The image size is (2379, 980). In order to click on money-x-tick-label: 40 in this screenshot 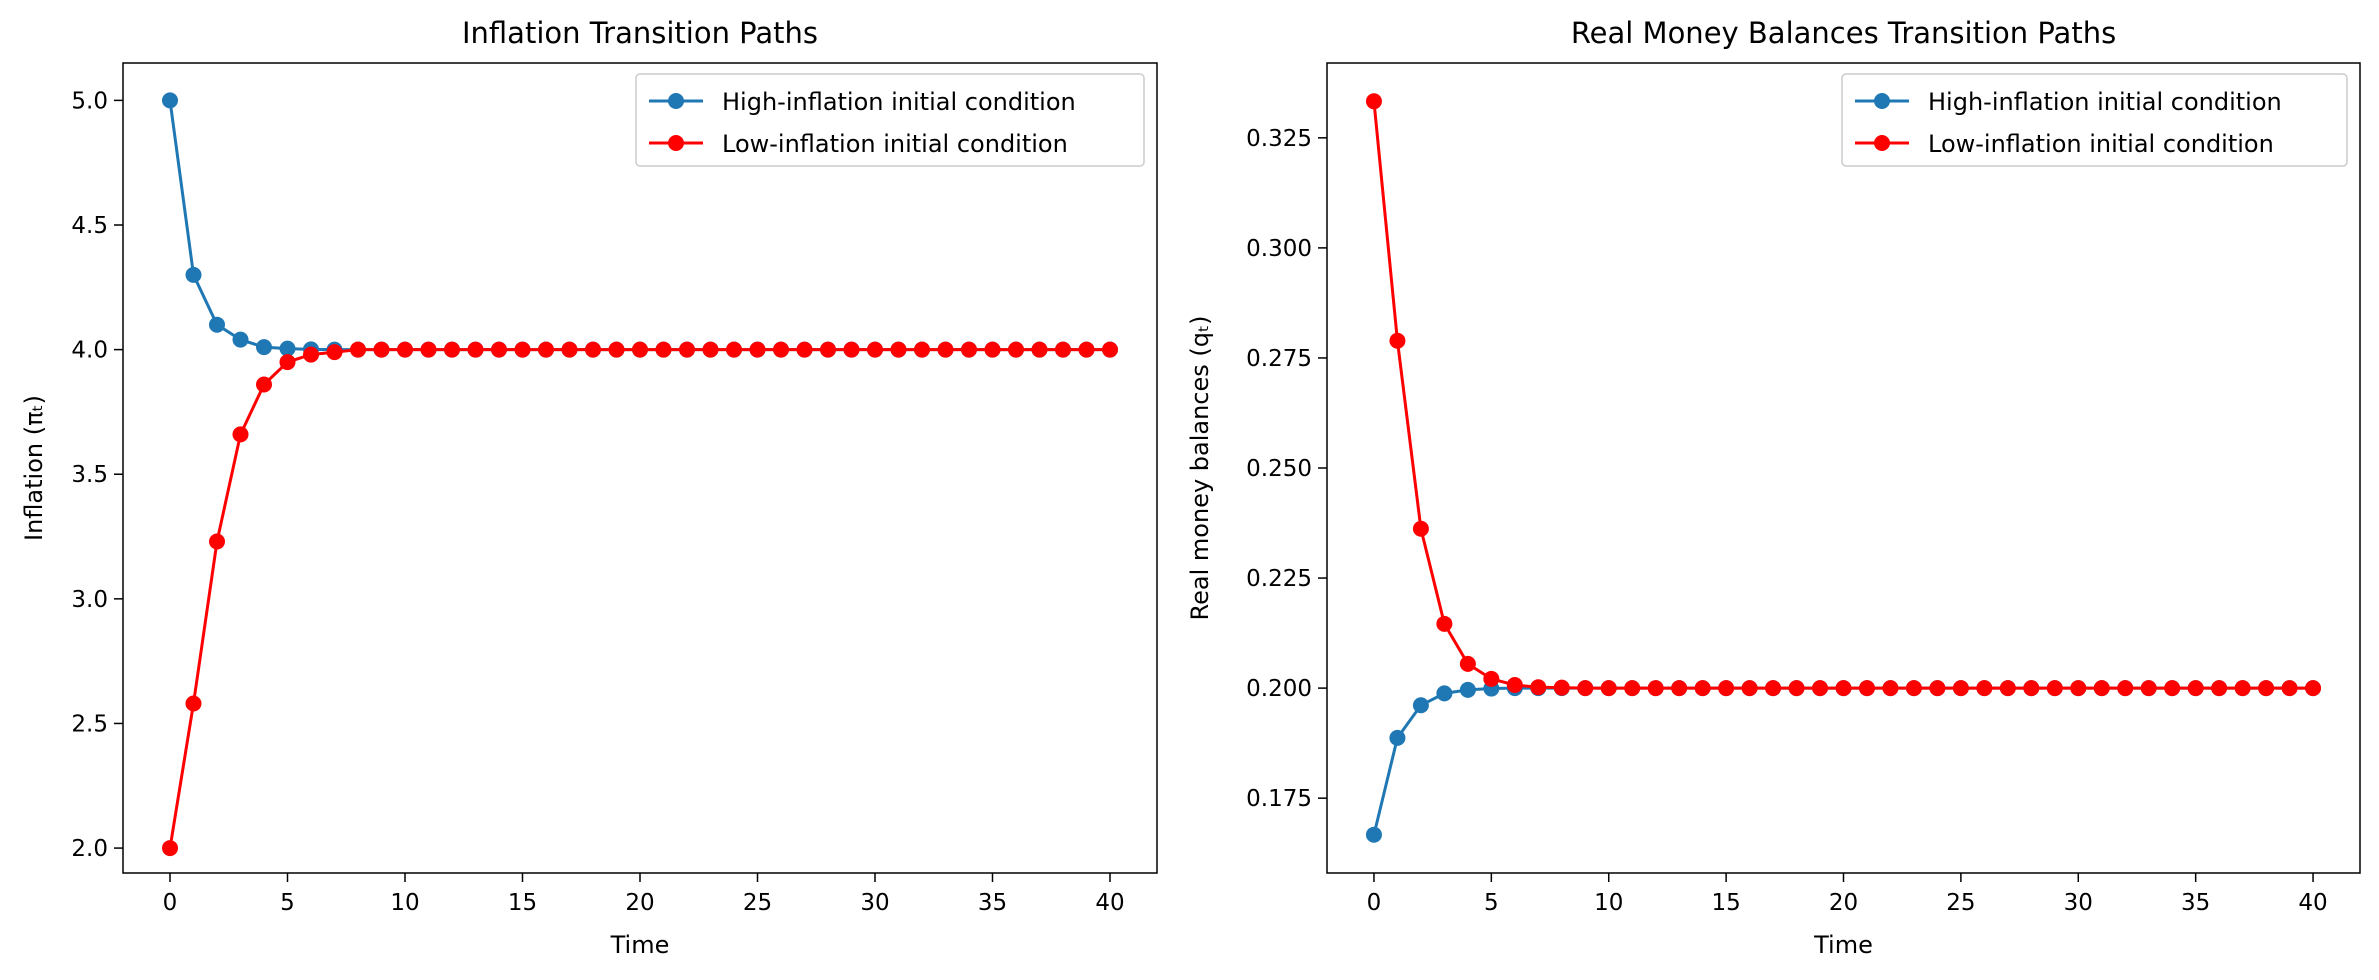, I will do `click(2312, 903)`.